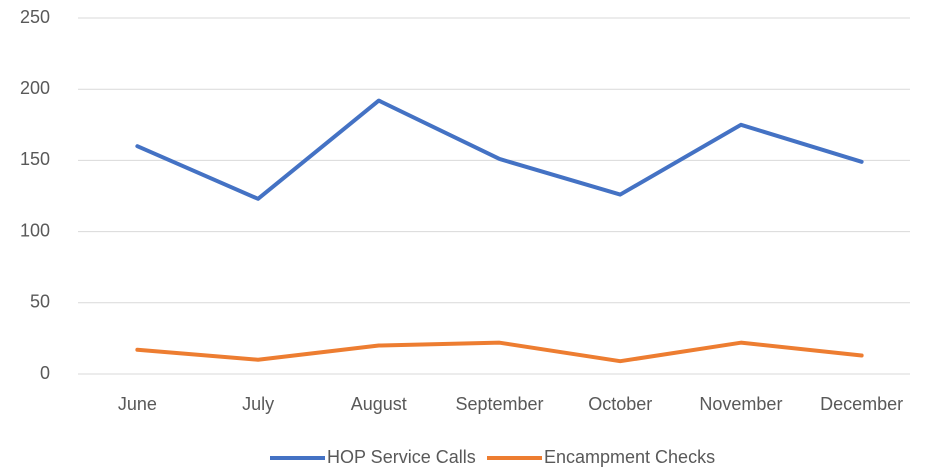 This screenshot has width=926, height=472. Describe the element at coordinates (35, 159) in the screenshot. I see `y-tick-label: 150` at that location.